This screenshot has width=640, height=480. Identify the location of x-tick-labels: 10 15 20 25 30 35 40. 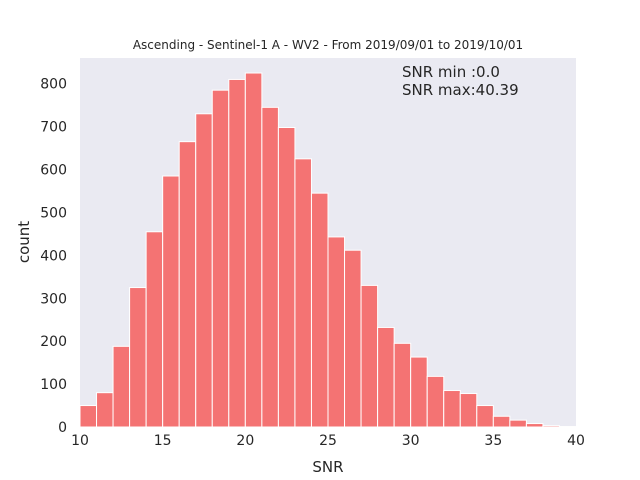
(328, 441).